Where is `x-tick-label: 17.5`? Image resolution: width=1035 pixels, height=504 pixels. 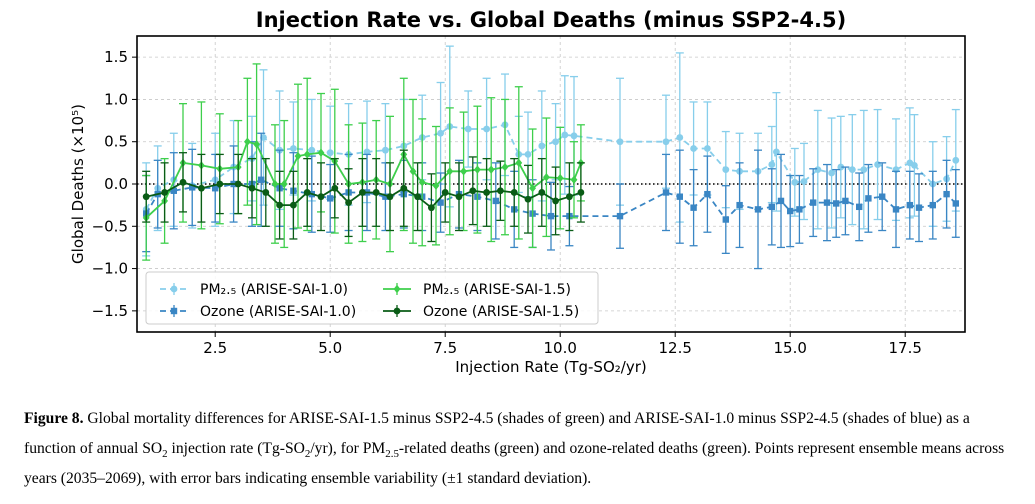 x-tick-label: 17.5 is located at coordinates (904, 348).